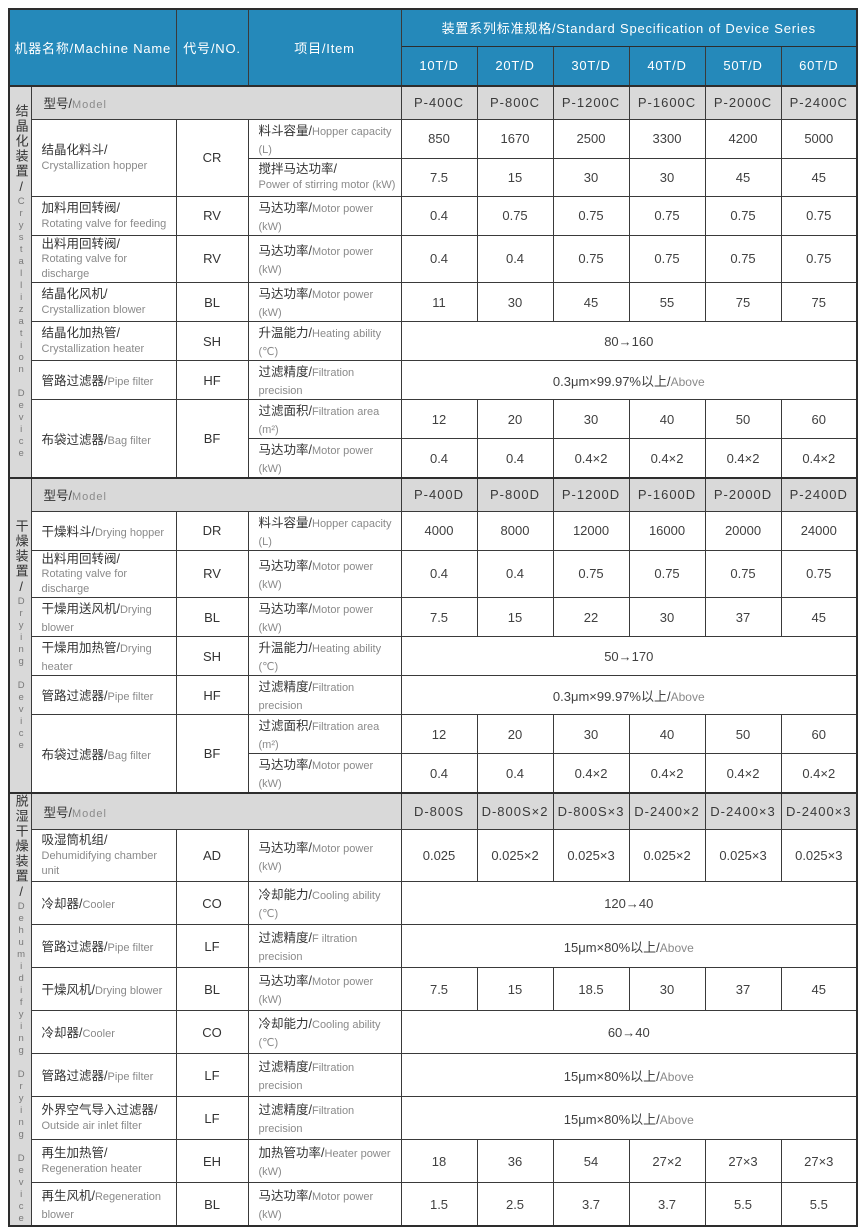 Image resolution: width=864 pixels, height=1227 pixels. What do you see at coordinates (819, 989) in the screenshot?
I see `value-cell: 45` at bounding box center [819, 989].